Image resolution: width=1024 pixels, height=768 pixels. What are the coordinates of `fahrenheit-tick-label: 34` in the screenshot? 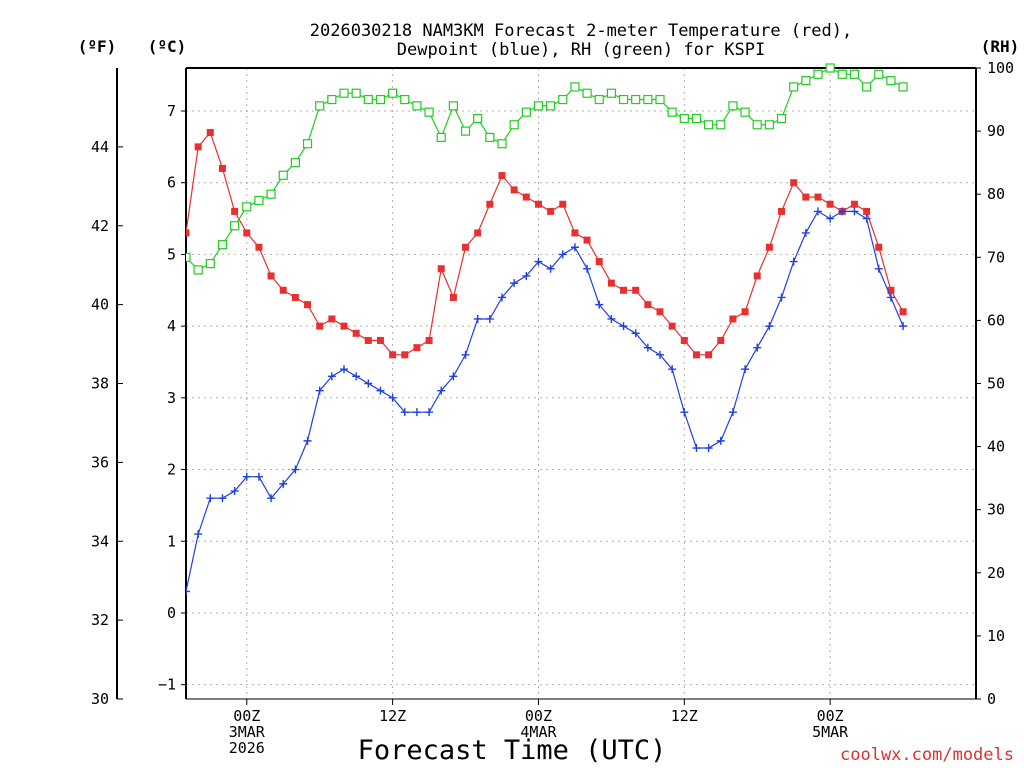 It's located at (100, 541).